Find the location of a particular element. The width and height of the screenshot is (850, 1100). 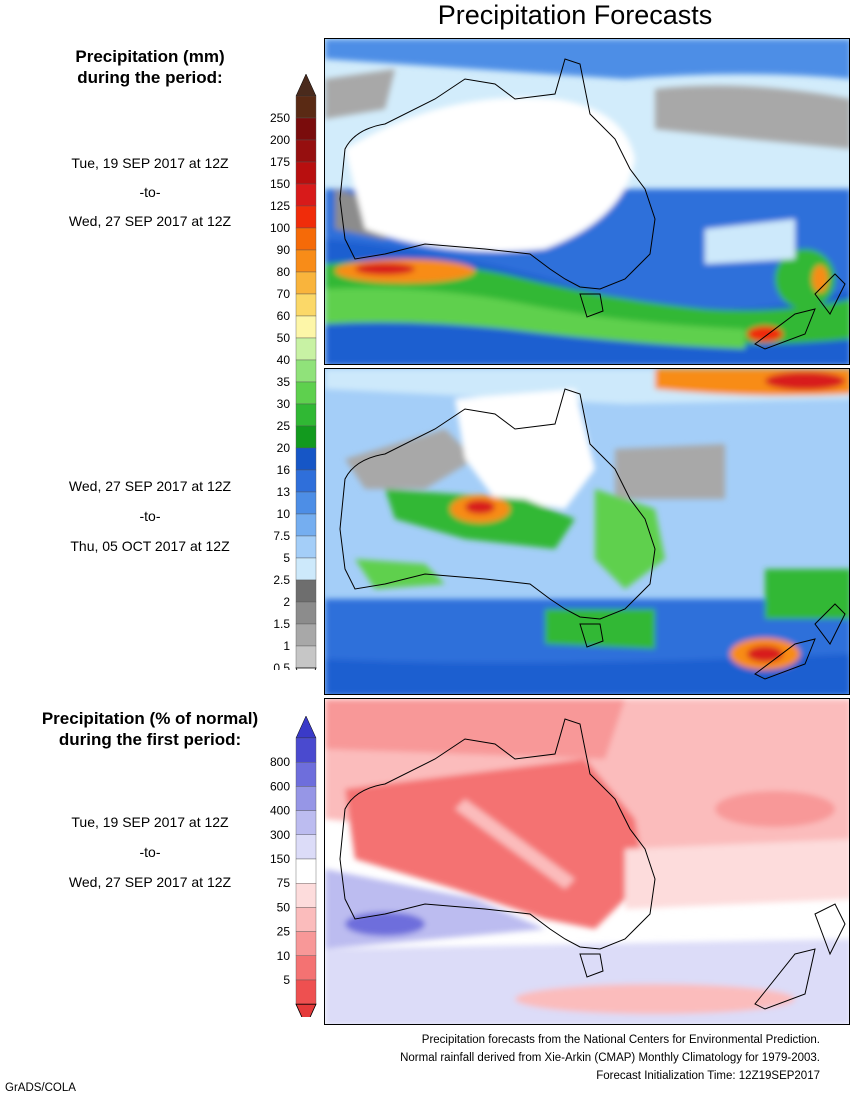

legend-pct-tick-label: 25 is located at coordinates (284, 932).